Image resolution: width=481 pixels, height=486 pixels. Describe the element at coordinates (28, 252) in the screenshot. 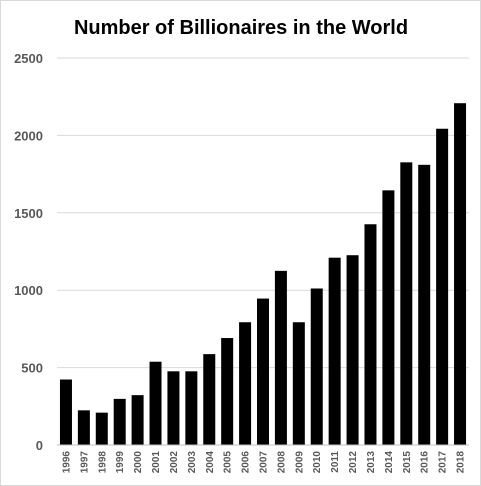

I see `y-axis-ticks: 0 500 1000 1500 2000 2500` at that location.